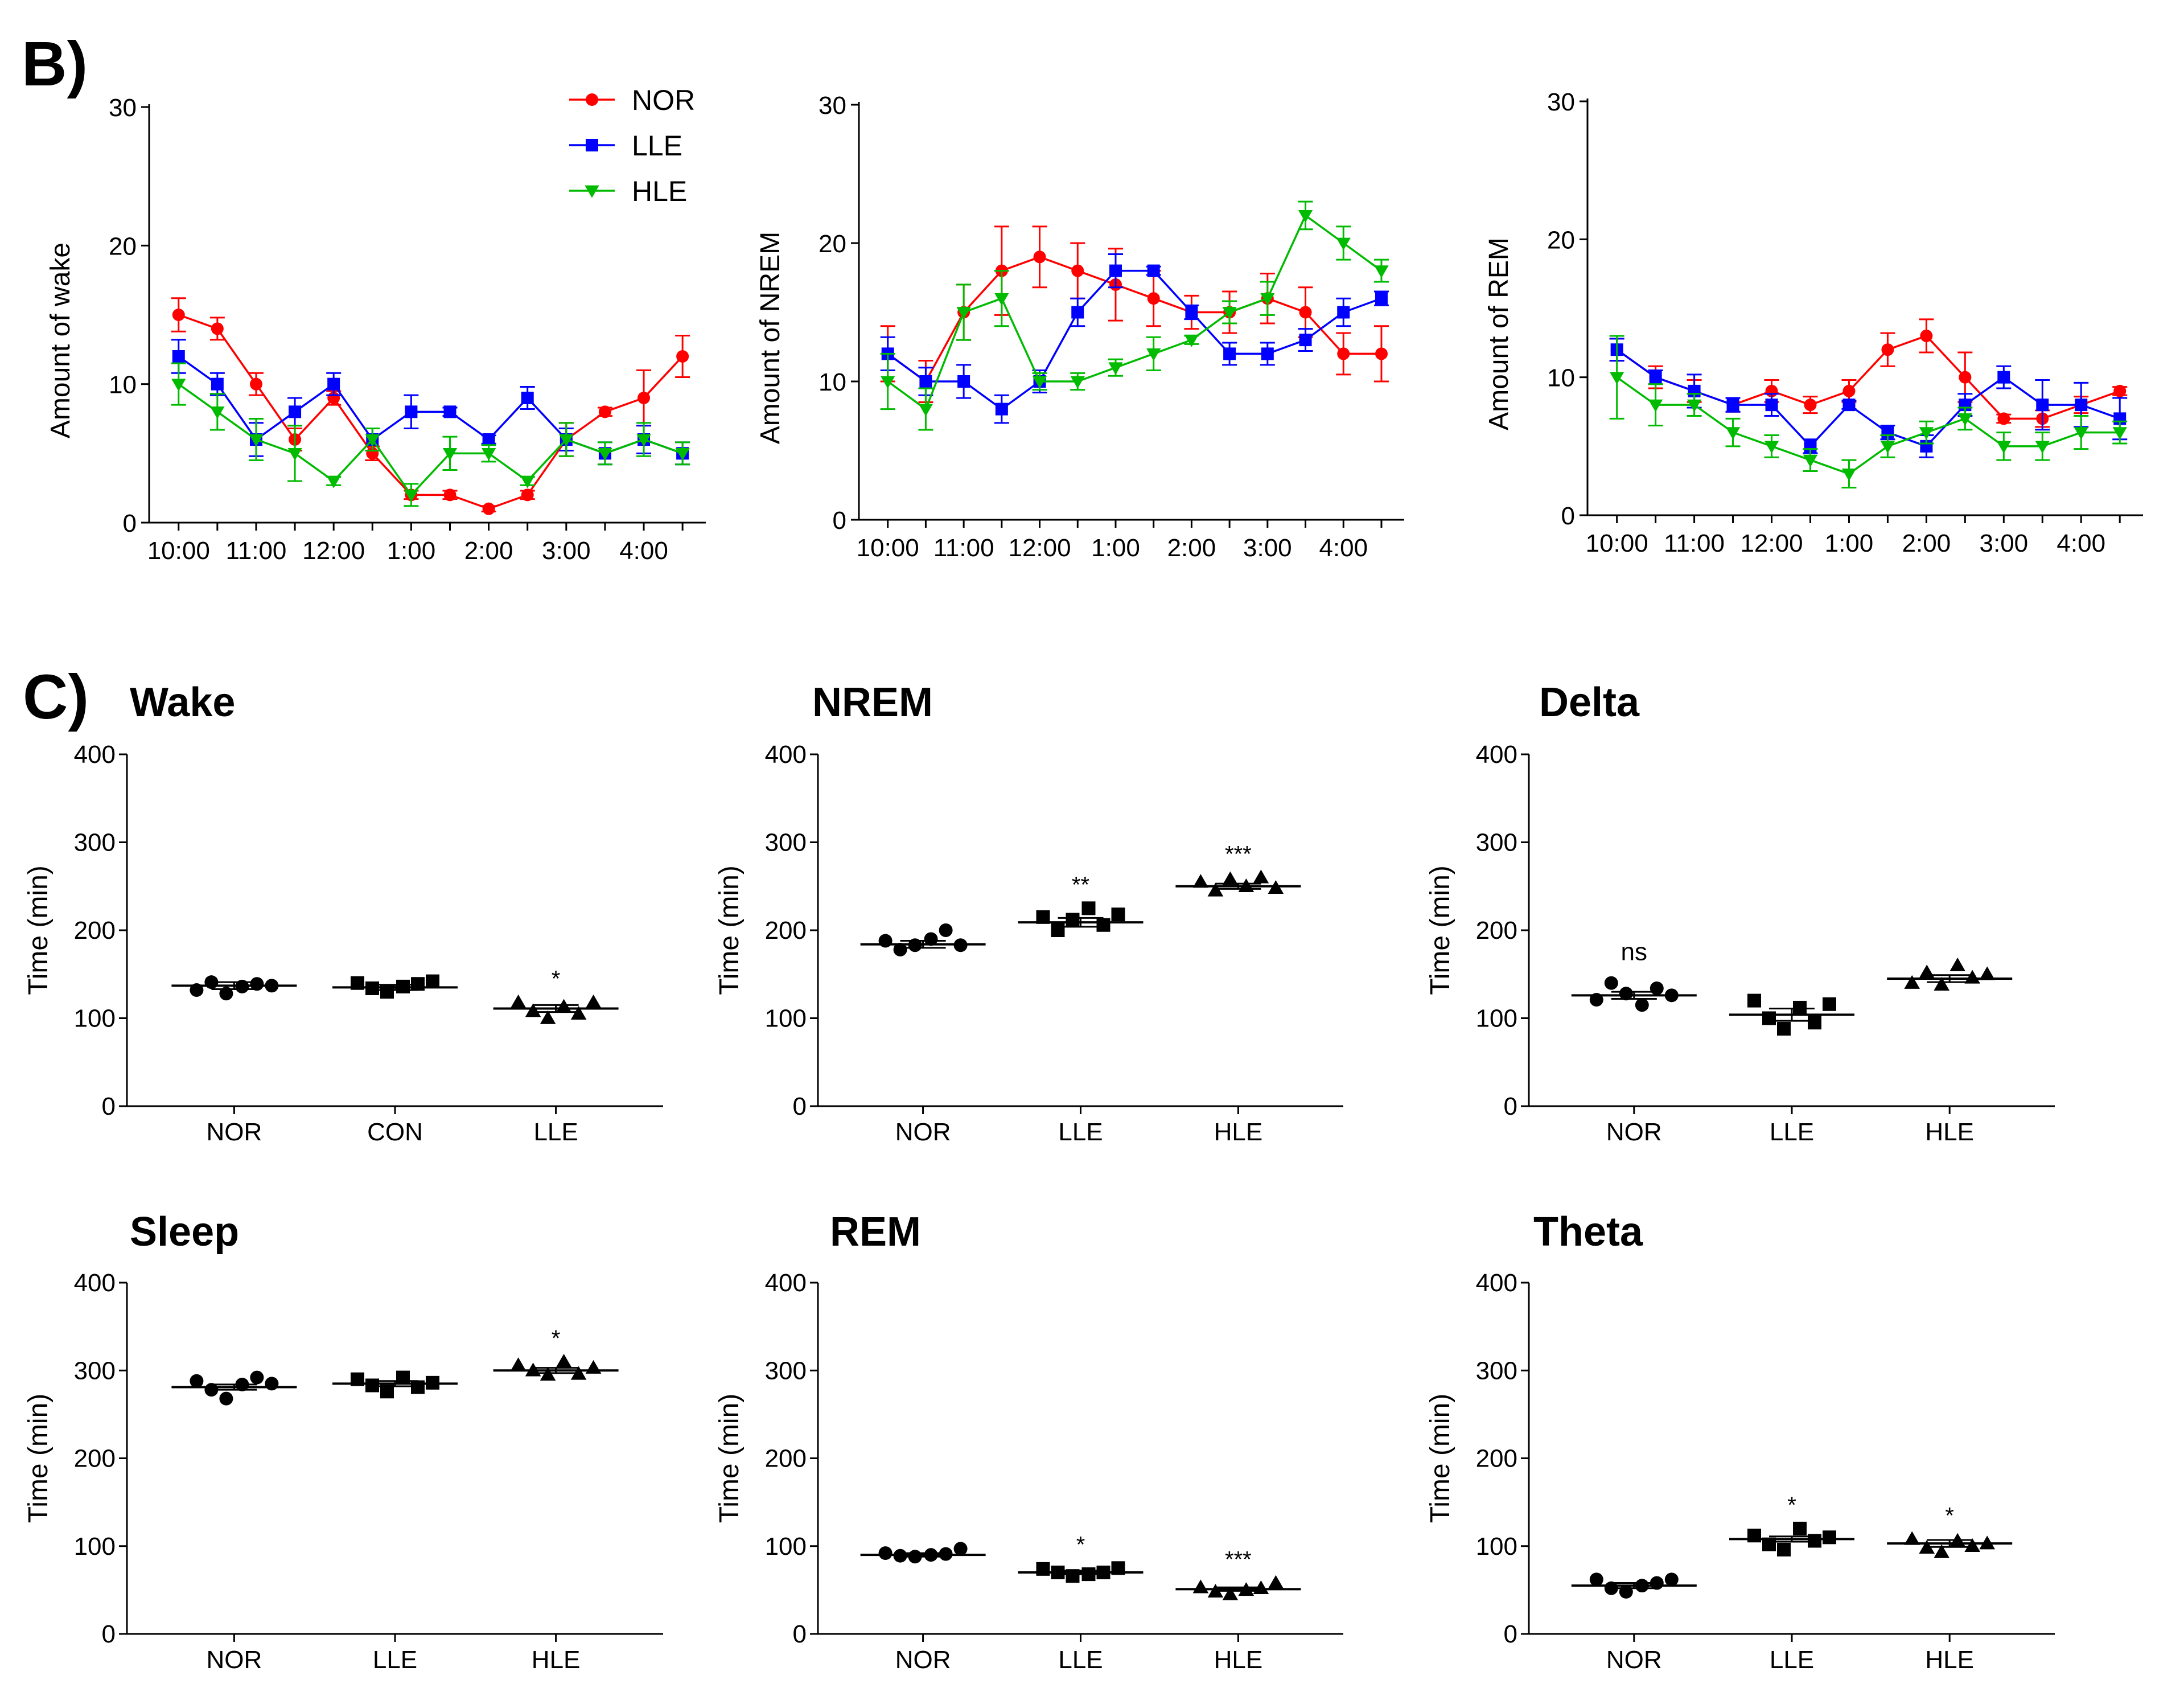  What do you see at coordinates (395, 1060) in the screenshot?
I see `group-con: CON` at bounding box center [395, 1060].